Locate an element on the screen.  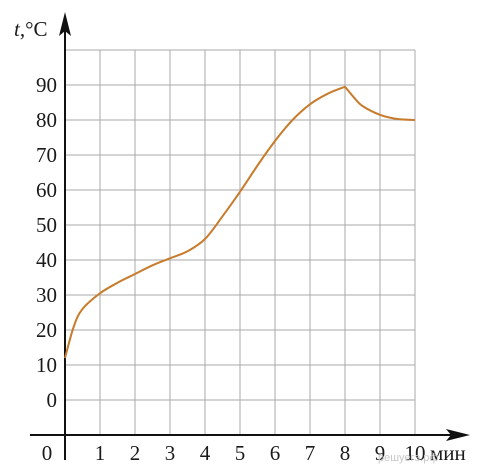
x-tick-label: 1 is located at coordinates (100, 452).